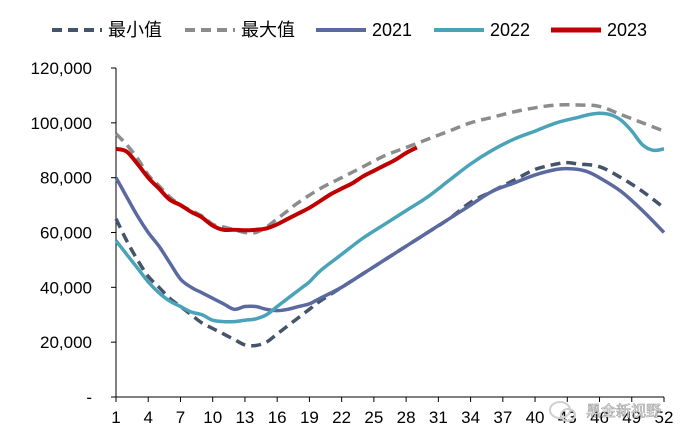 The width and height of the screenshot is (696, 445). Describe the element at coordinates (66, 178) in the screenshot. I see `y-tick-label: 80,000` at that location.